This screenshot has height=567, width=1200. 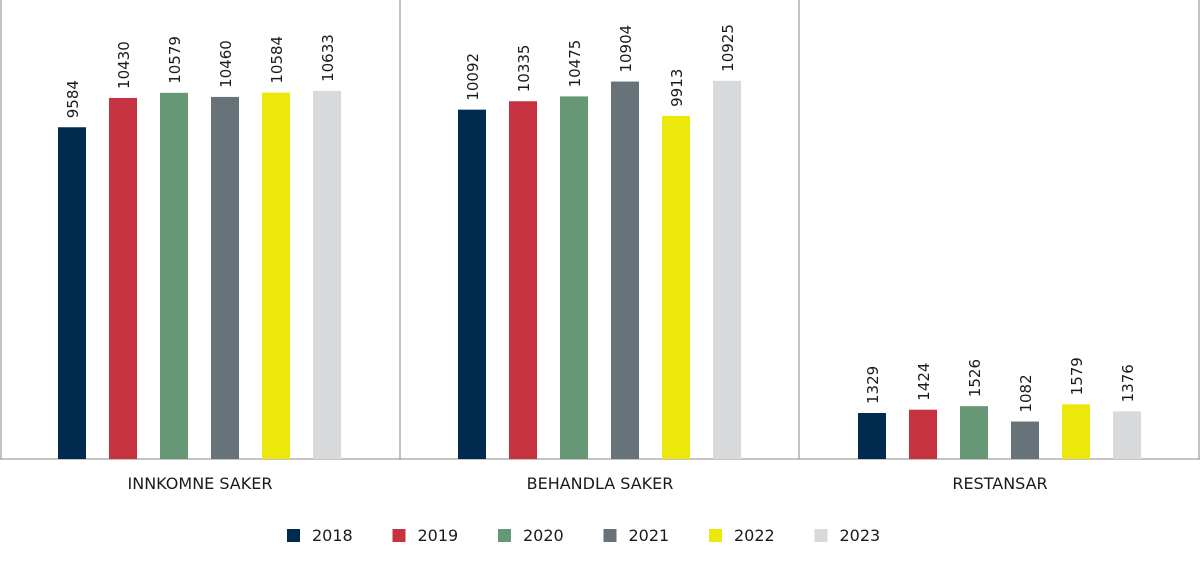 I want to click on data-label: 1424, so click(x=924, y=382).